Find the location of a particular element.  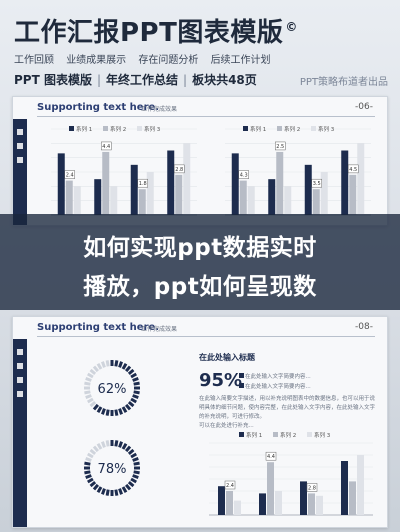

bullet-square is located at coordinates (241, 385).